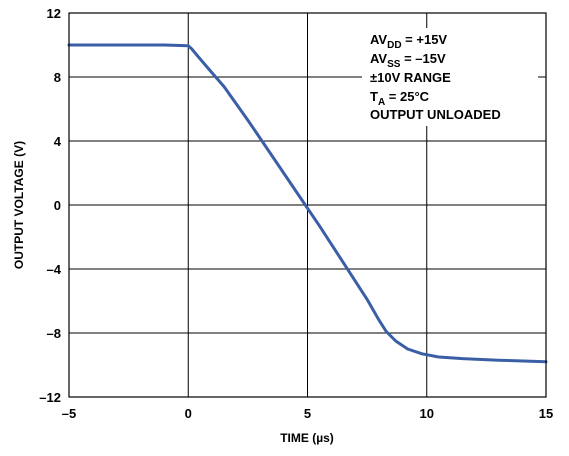 This screenshot has width=569, height=456. Describe the element at coordinates (435, 114) in the screenshot. I see `annotation-output-unloaded: OUTPUT UNLOADED` at that location.